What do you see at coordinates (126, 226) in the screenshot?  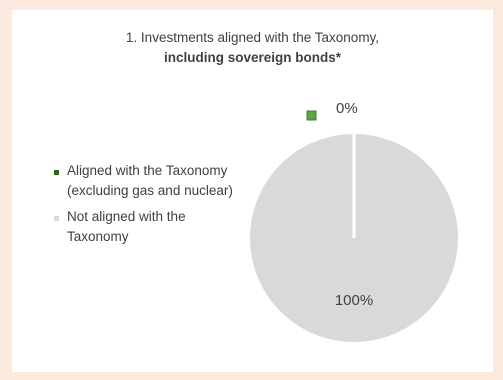 I see `legend-label-not-aligned: Not aligned with the Taxonomy` at bounding box center [126, 226].